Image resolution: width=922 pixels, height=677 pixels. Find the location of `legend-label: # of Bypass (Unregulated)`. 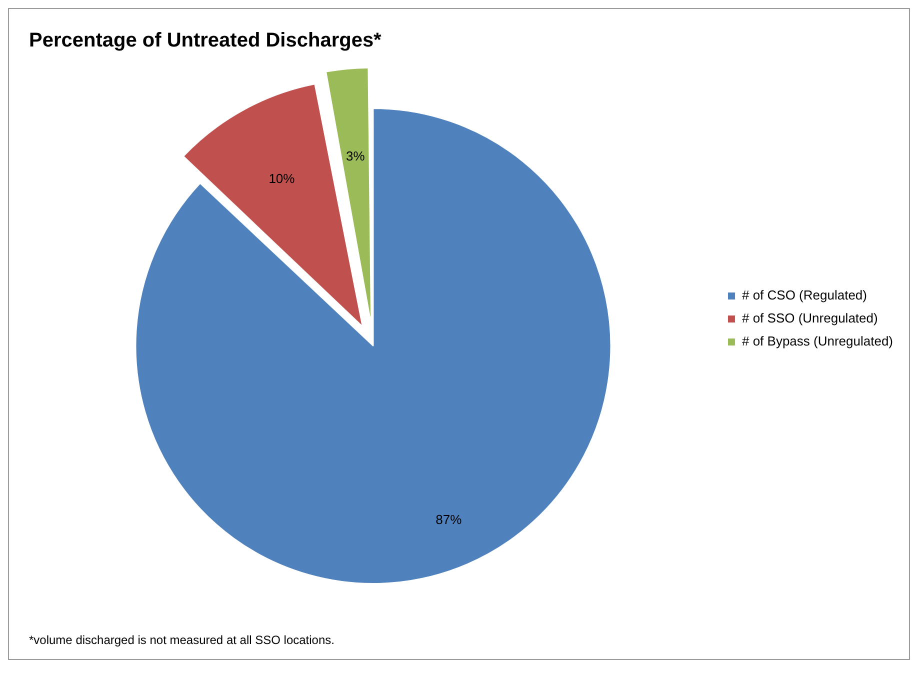

legend-label: # of Bypass (Unregulated) is located at coordinates (818, 341).